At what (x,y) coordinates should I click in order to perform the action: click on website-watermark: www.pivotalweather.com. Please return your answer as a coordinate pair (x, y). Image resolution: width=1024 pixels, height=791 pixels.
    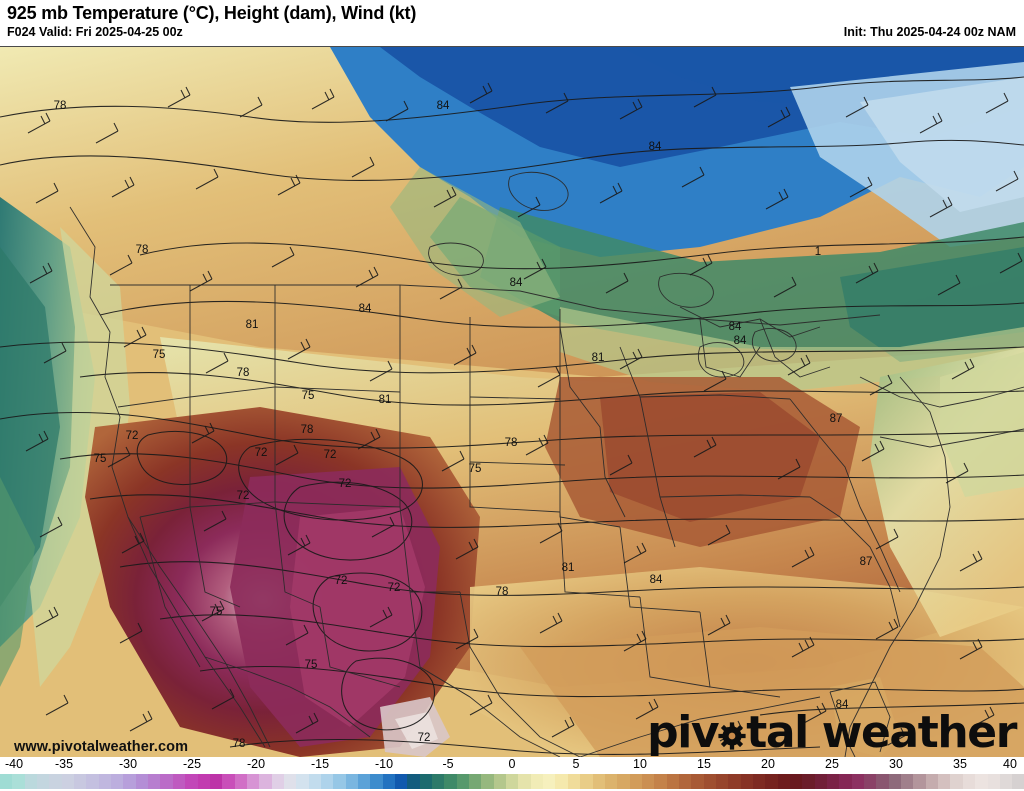
    Looking at the image, I should click on (101, 747).